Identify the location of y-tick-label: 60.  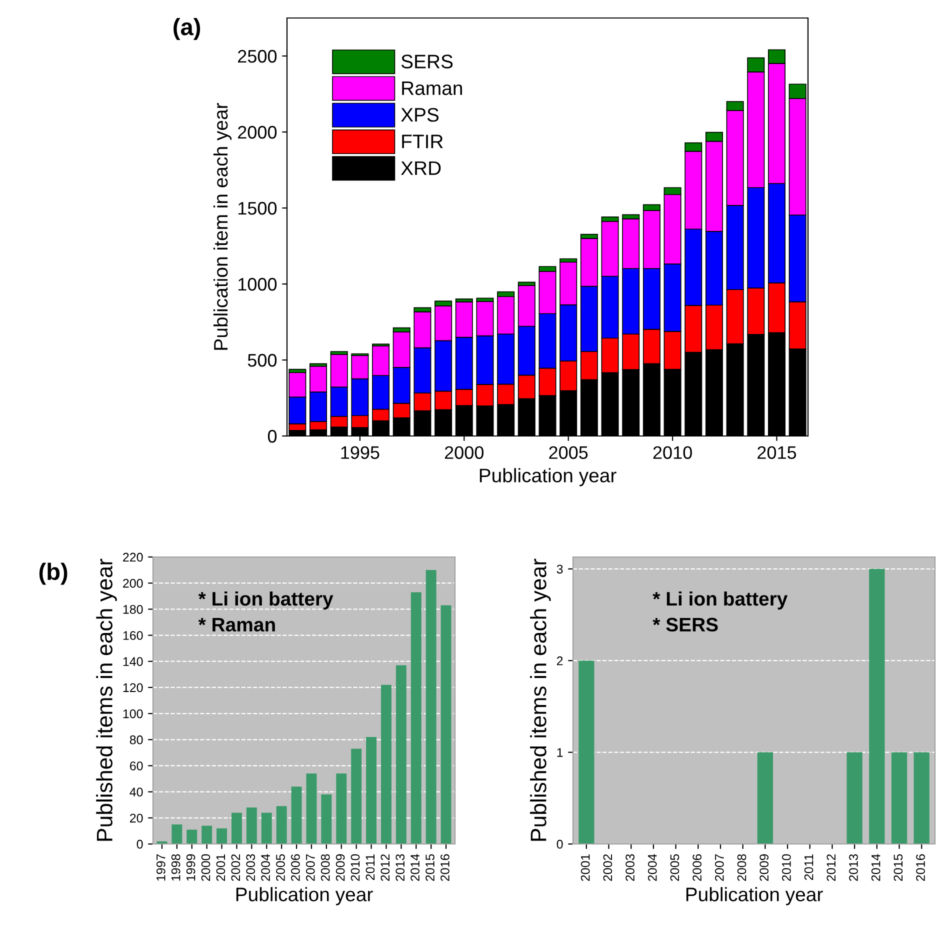
(136, 766).